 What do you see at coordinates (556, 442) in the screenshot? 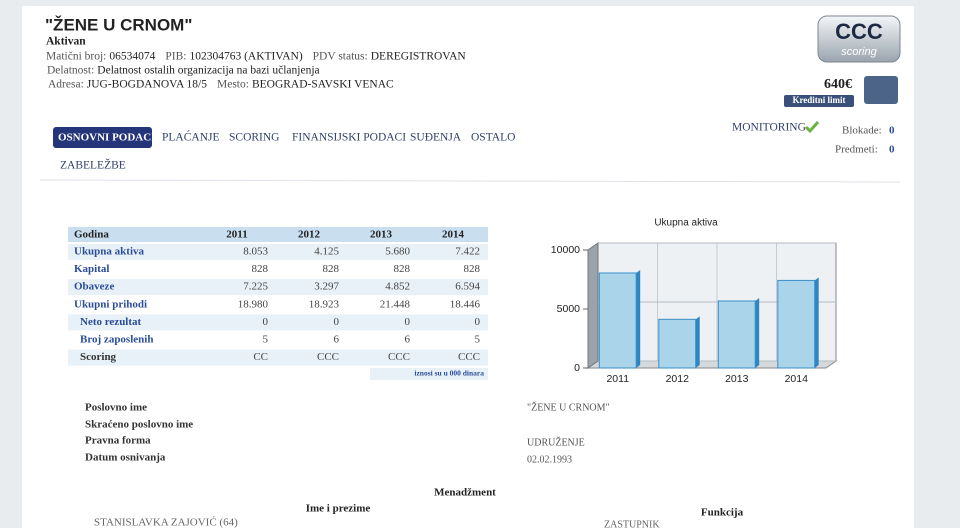
I see `detail-value: UDRUŽENJE` at bounding box center [556, 442].